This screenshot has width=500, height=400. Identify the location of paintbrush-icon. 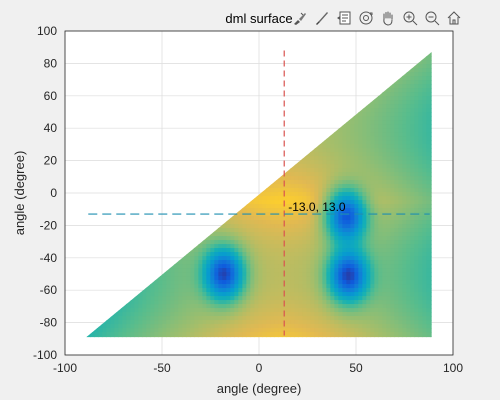
(322, 18).